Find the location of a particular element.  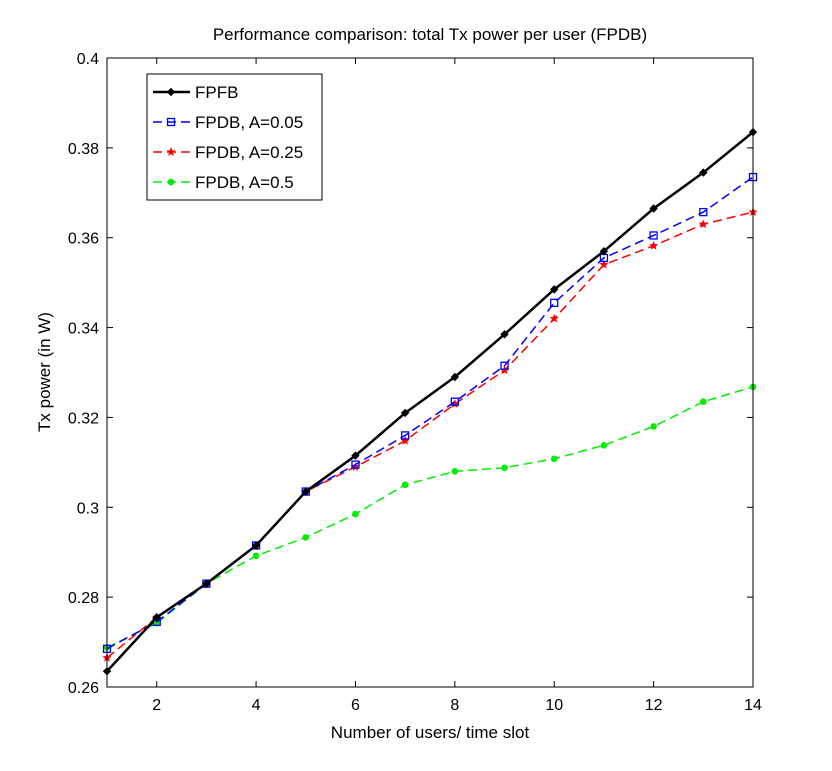

legend-label: FPDB, A=0.5 is located at coordinates (244, 182).